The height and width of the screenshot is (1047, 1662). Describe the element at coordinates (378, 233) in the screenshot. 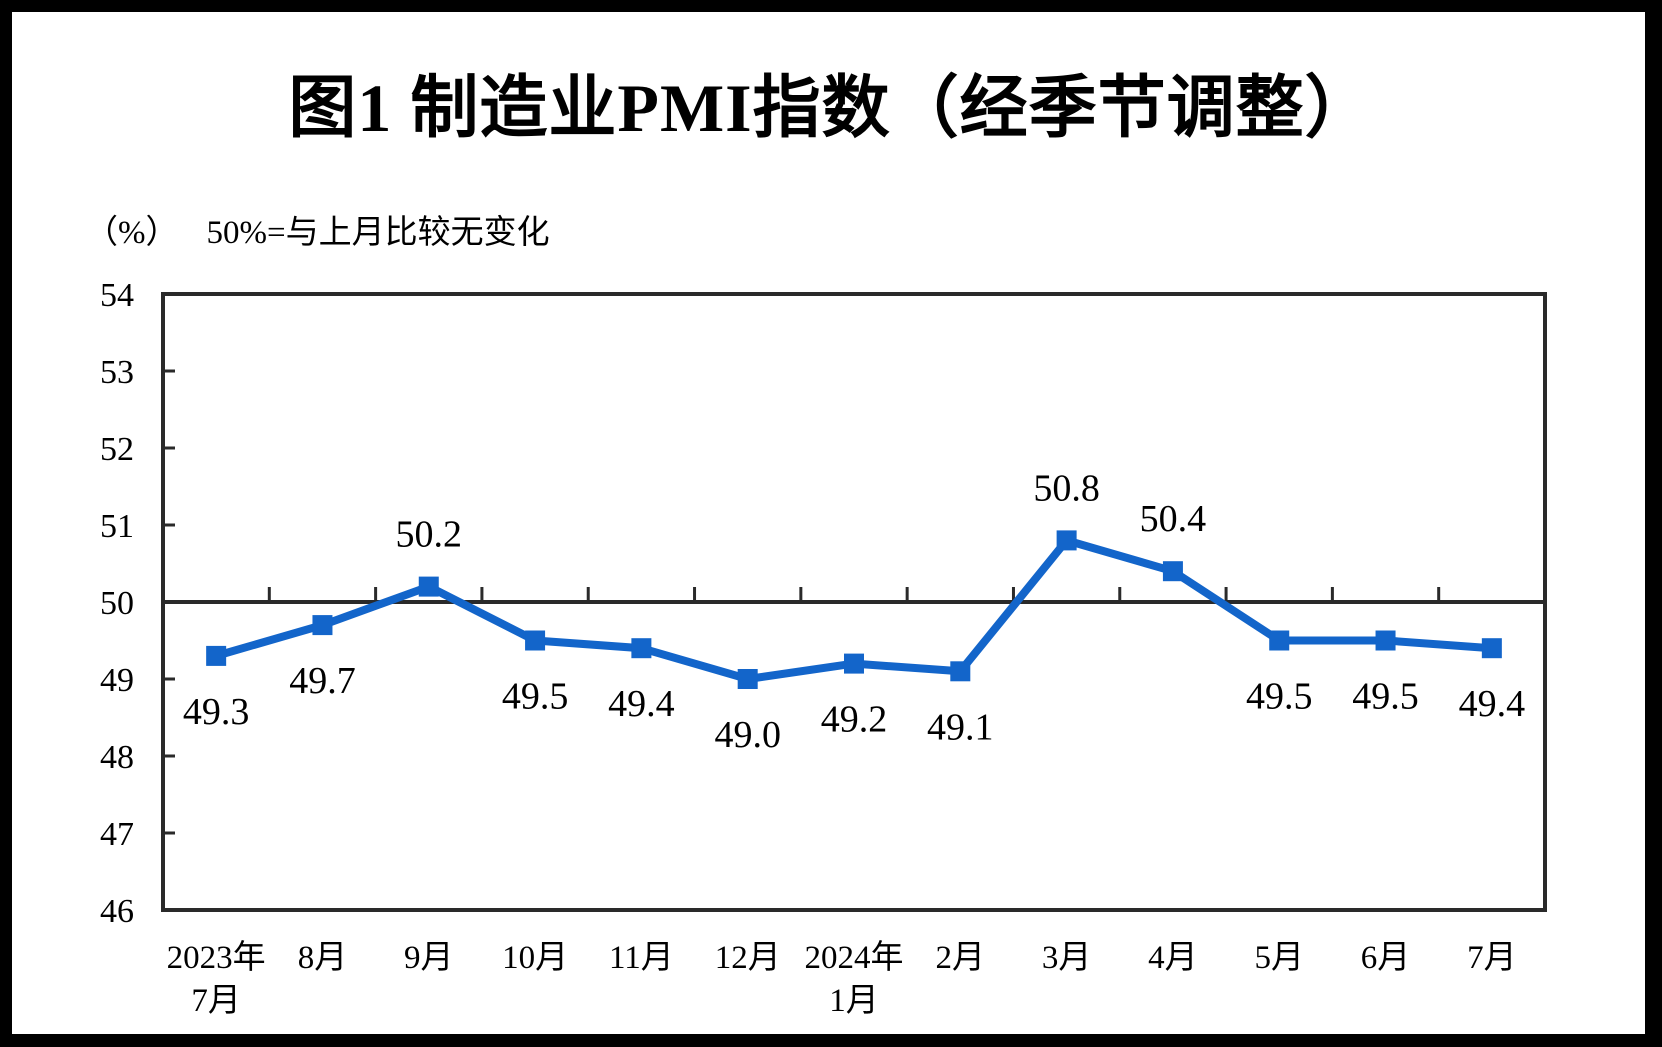

I see `reference-note: 50%=与上月比较无变化` at that location.